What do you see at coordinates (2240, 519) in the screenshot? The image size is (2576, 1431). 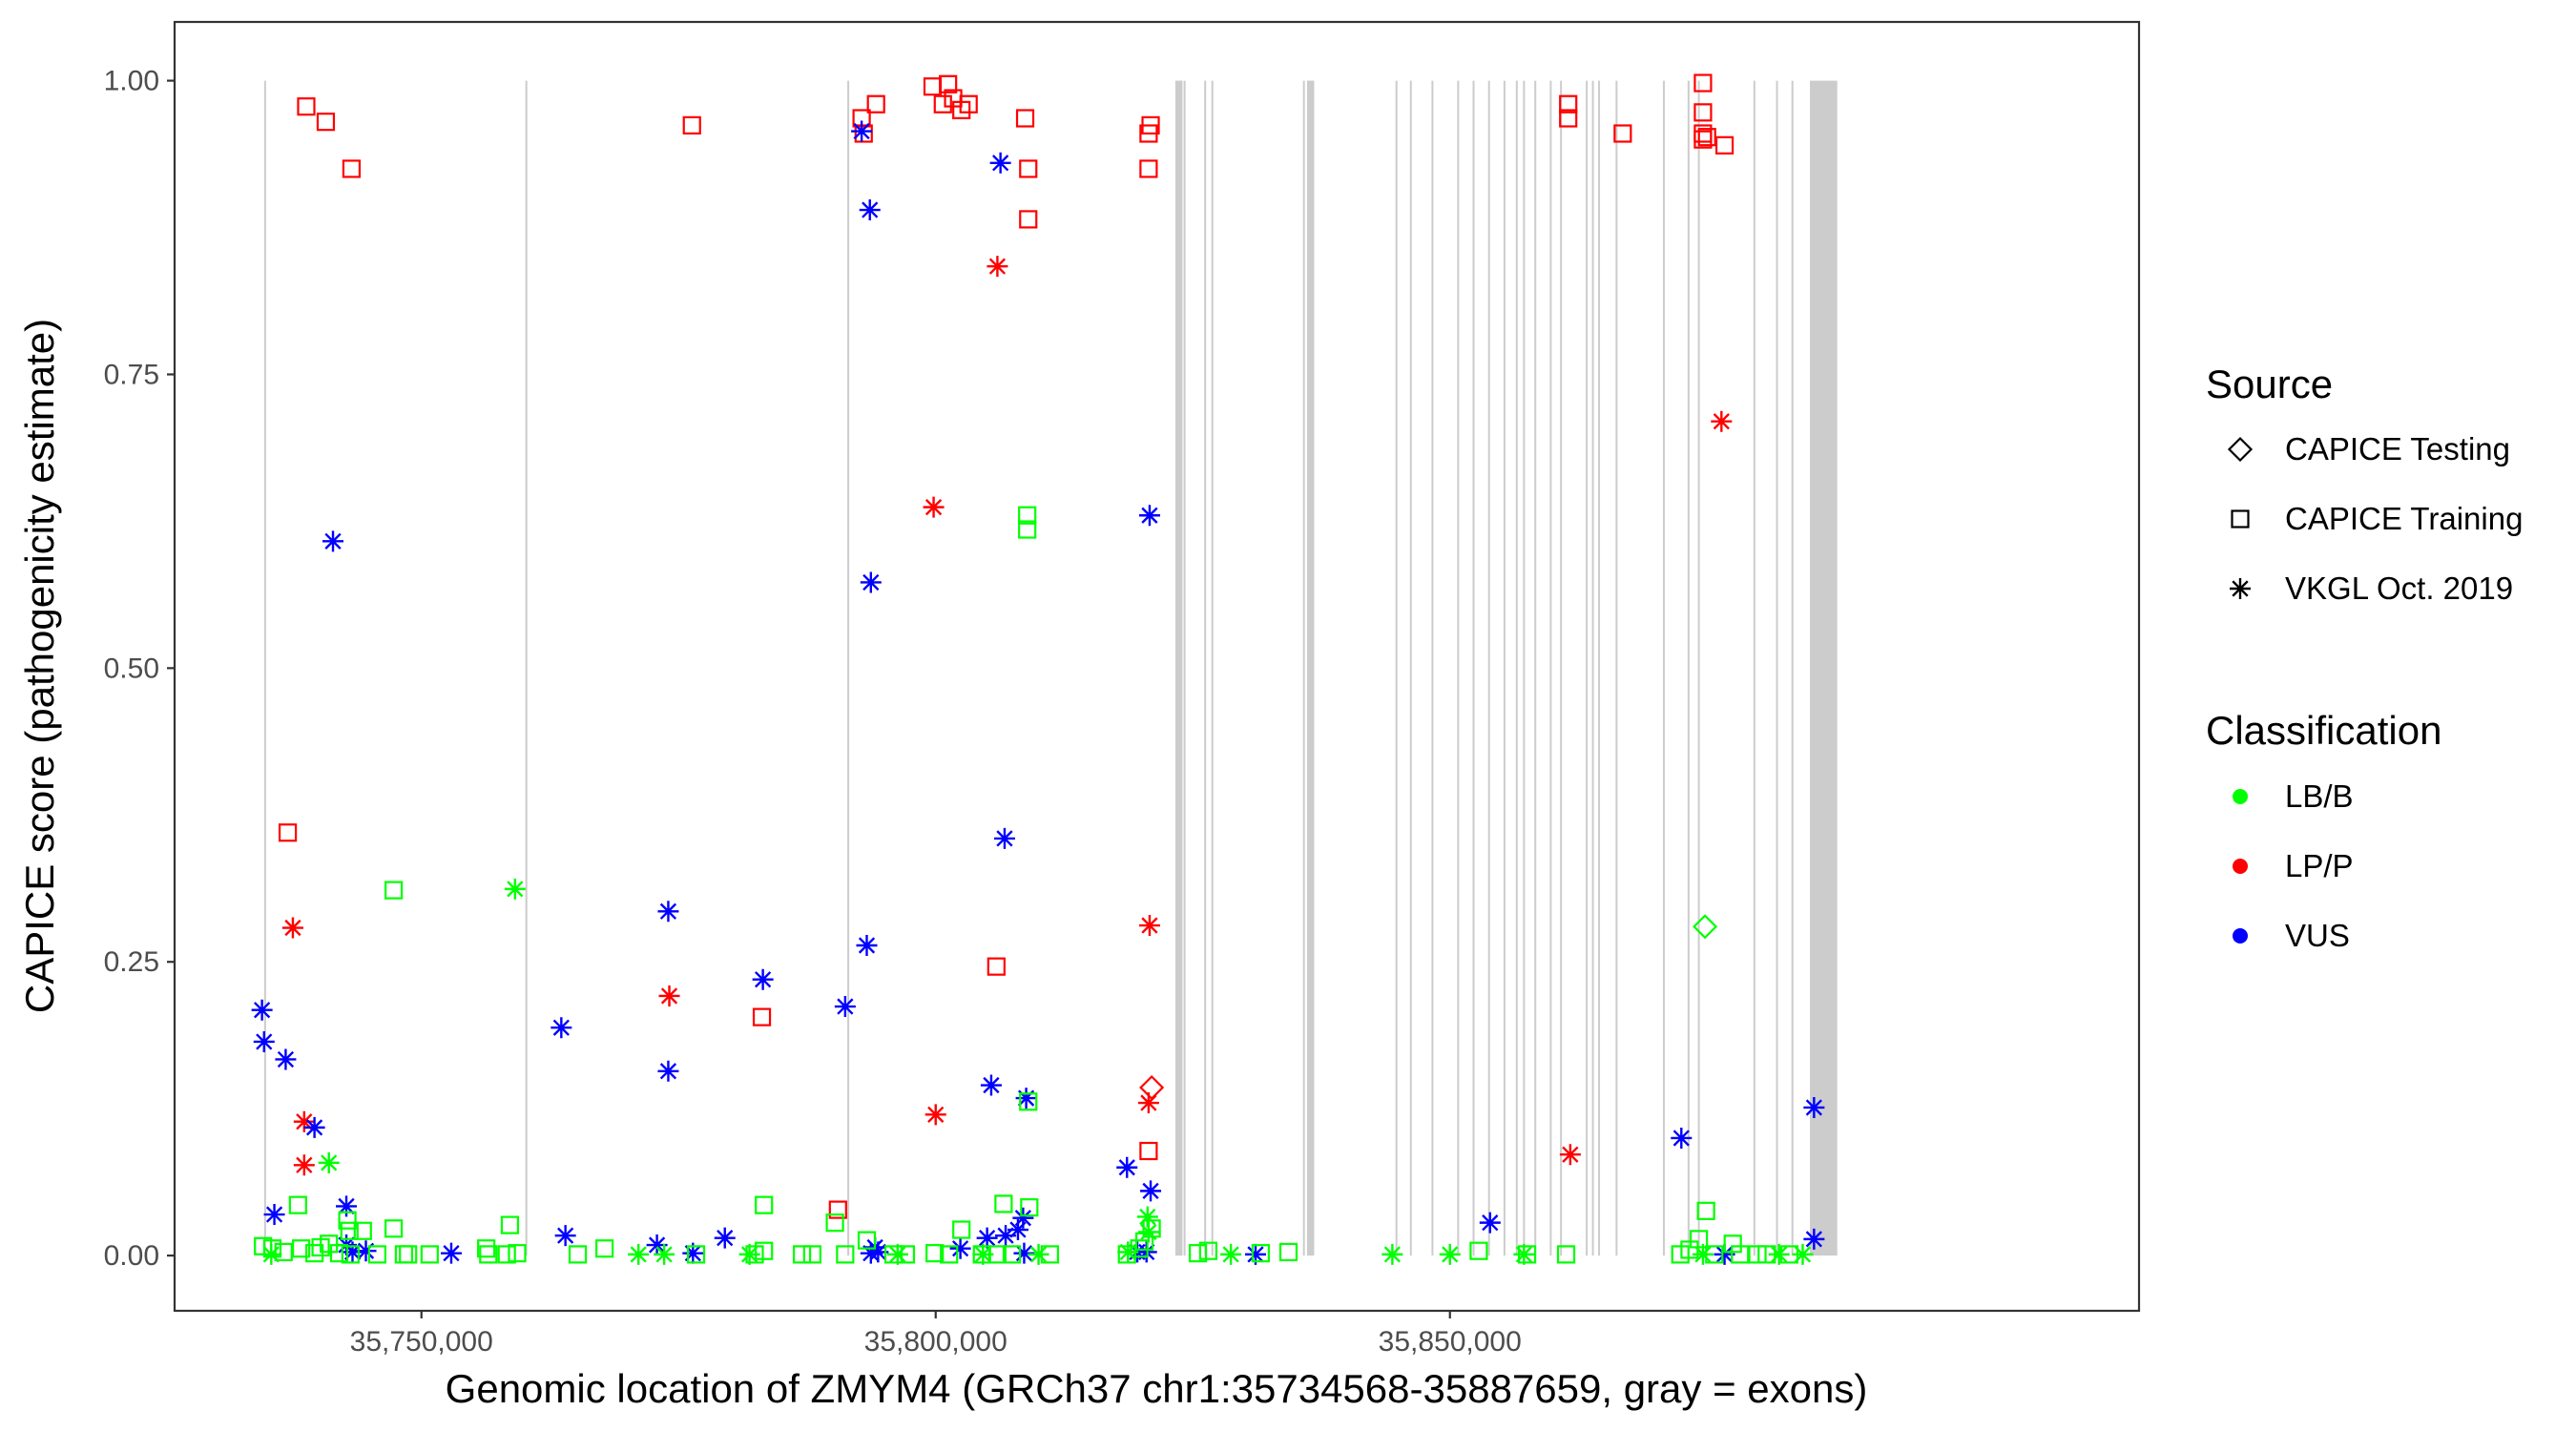 I see `legend-key-capice-training` at bounding box center [2240, 519].